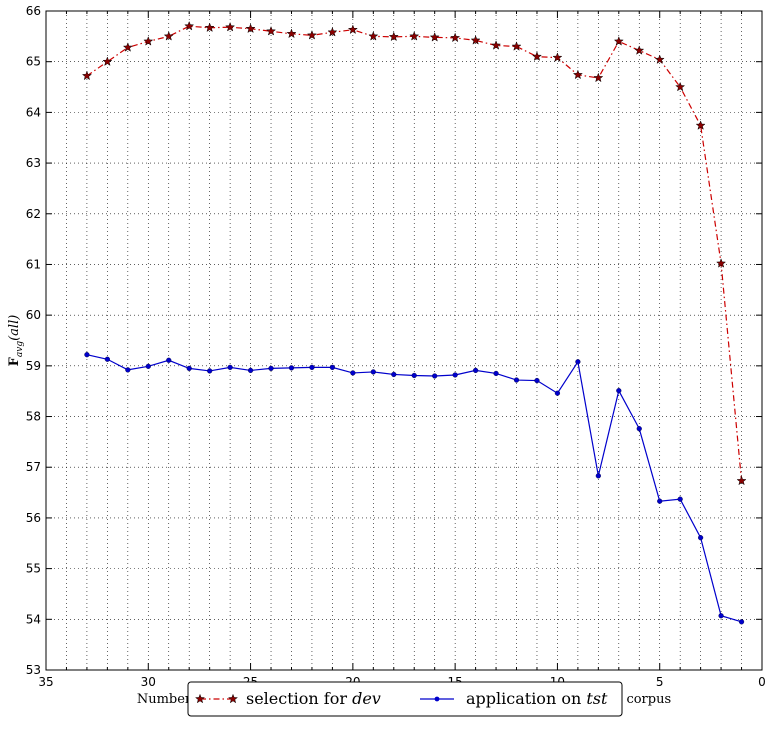  I want to click on y-tick-label: 60, so click(33, 315).